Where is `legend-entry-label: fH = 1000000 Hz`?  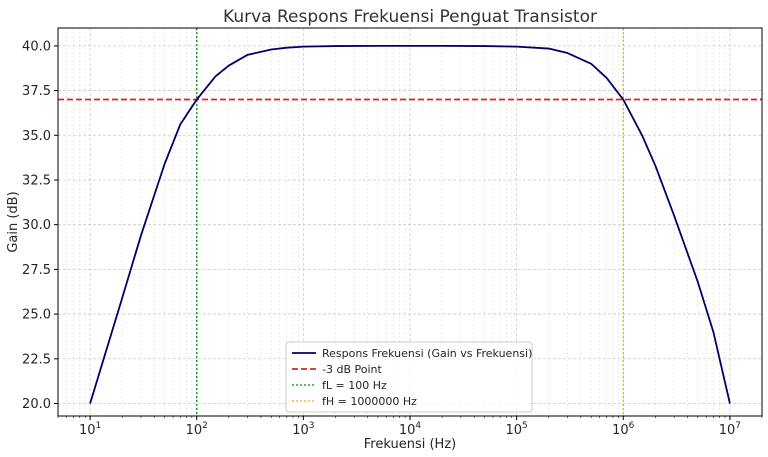
legend-entry-label: fH = 1000000 Hz is located at coordinates (369, 401).